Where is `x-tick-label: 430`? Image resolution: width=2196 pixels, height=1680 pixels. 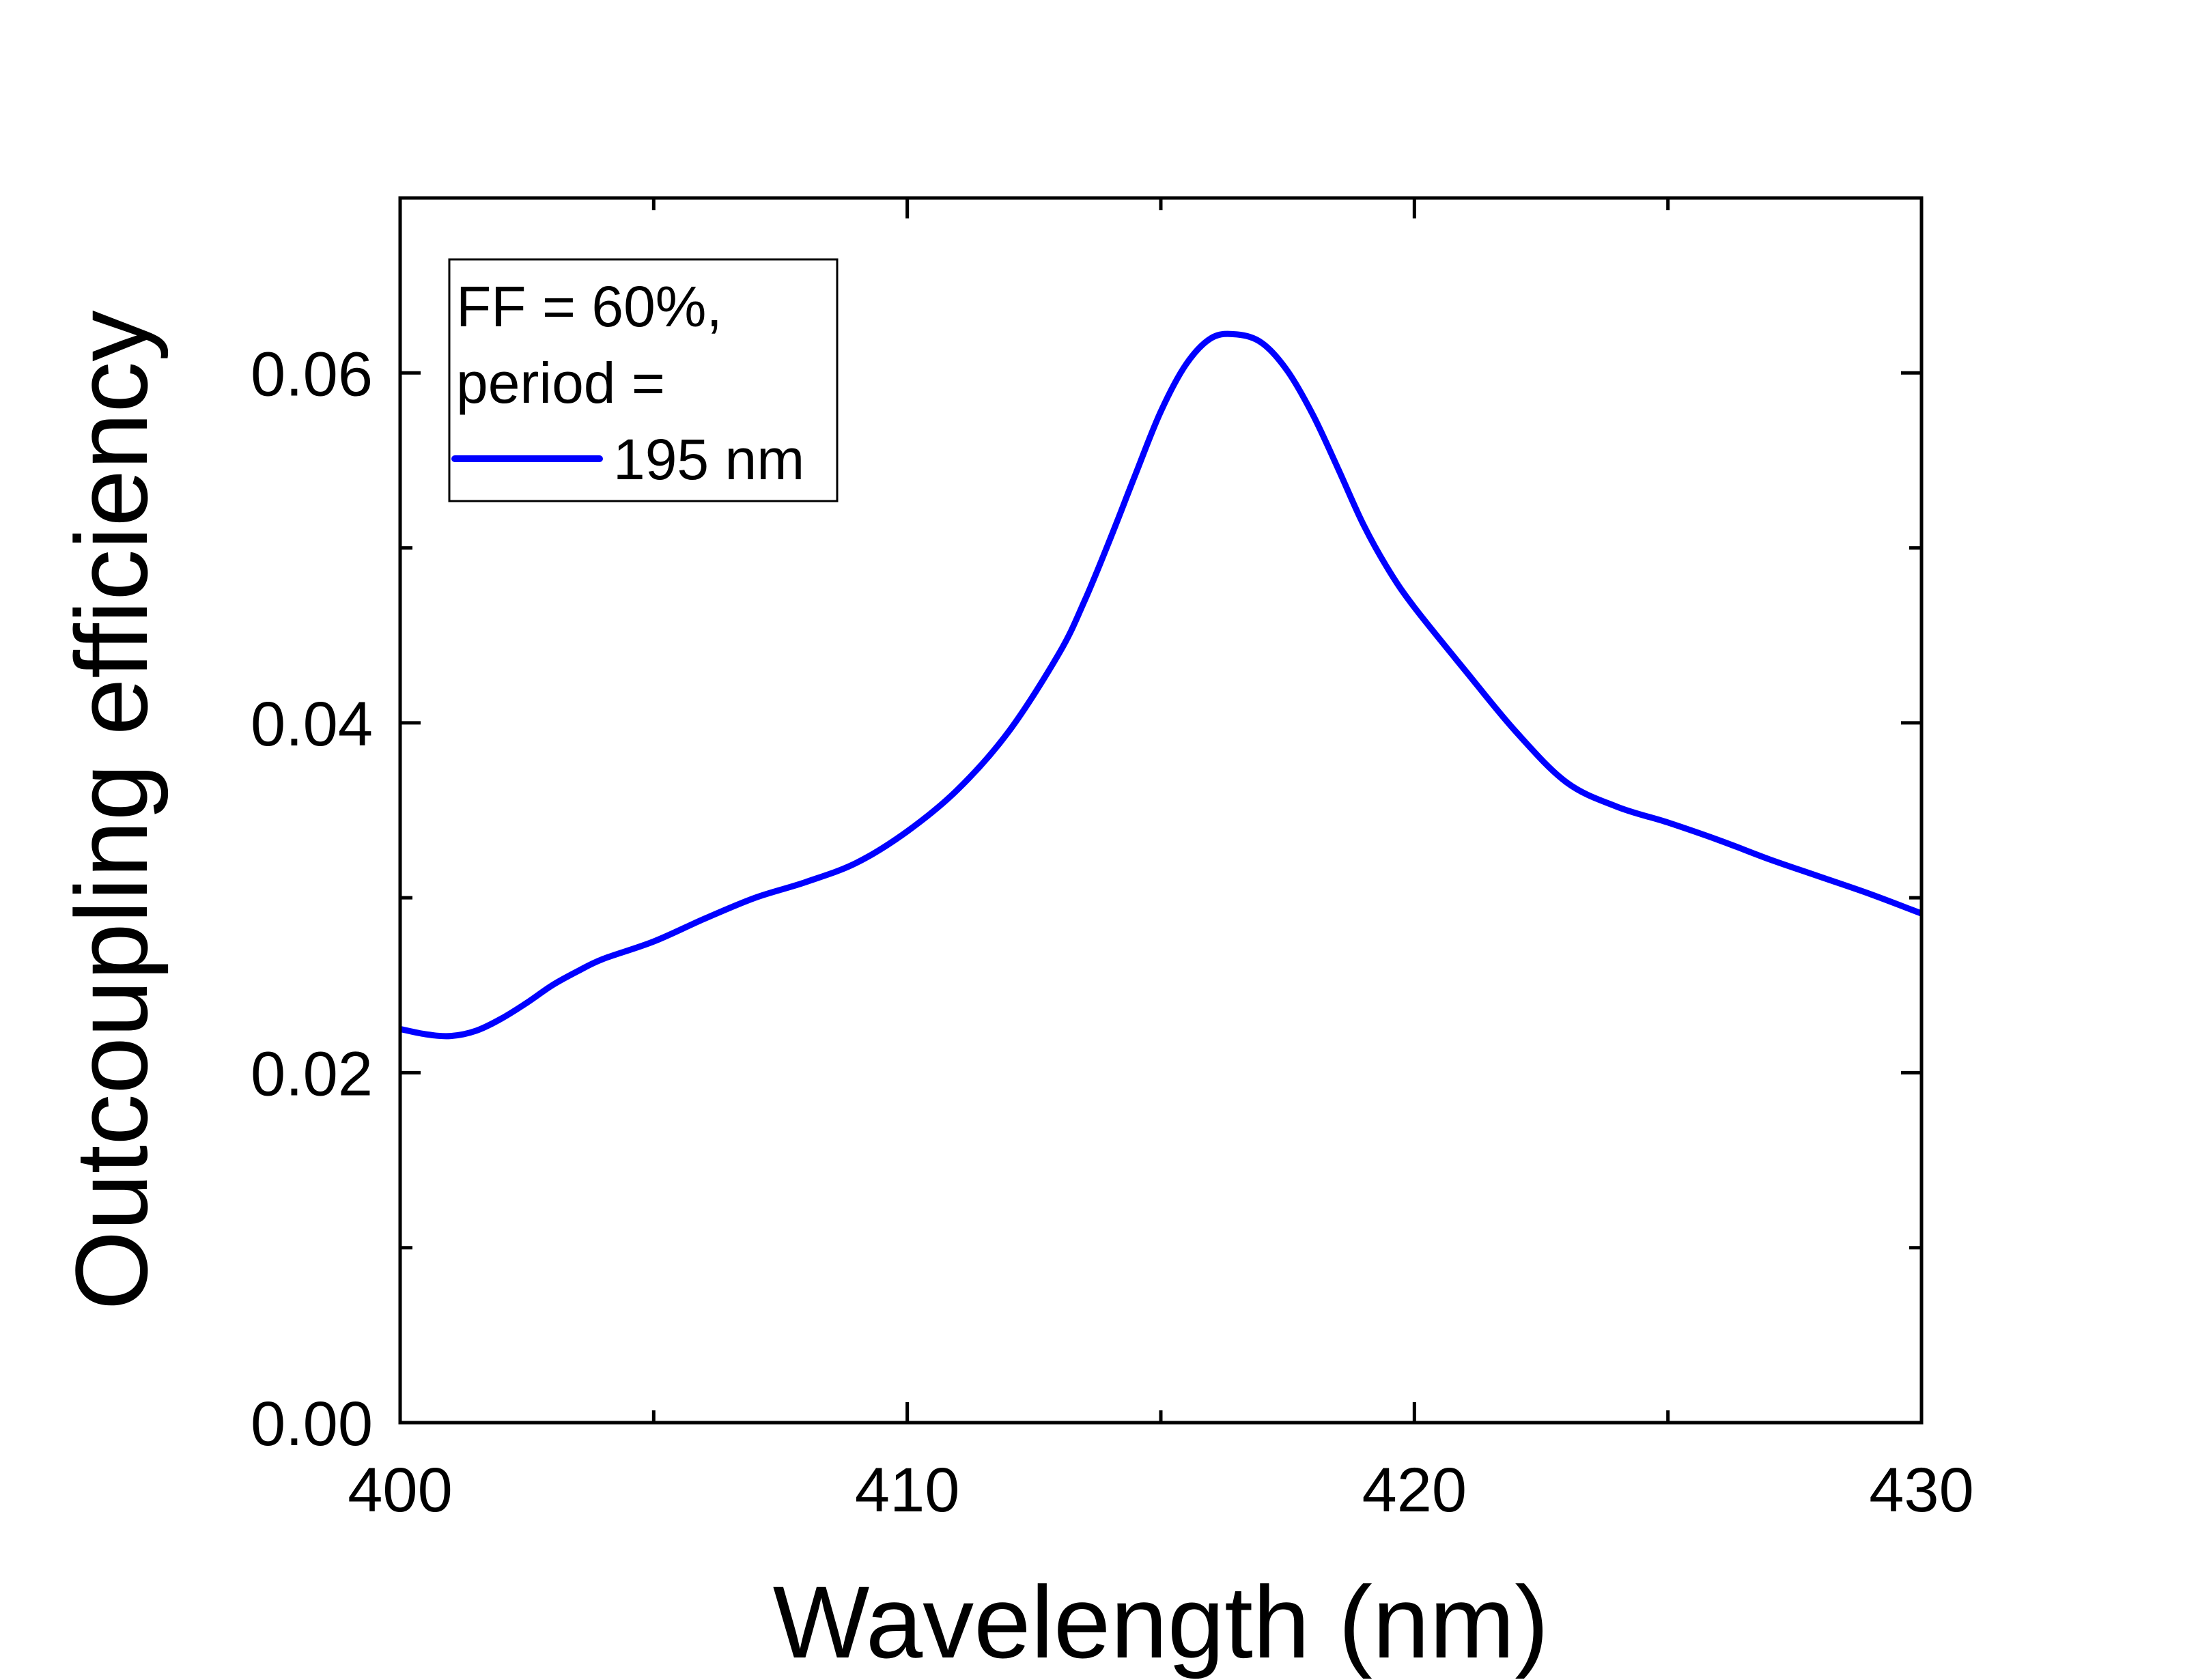 x-tick-label: 430 is located at coordinates (1921, 1490).